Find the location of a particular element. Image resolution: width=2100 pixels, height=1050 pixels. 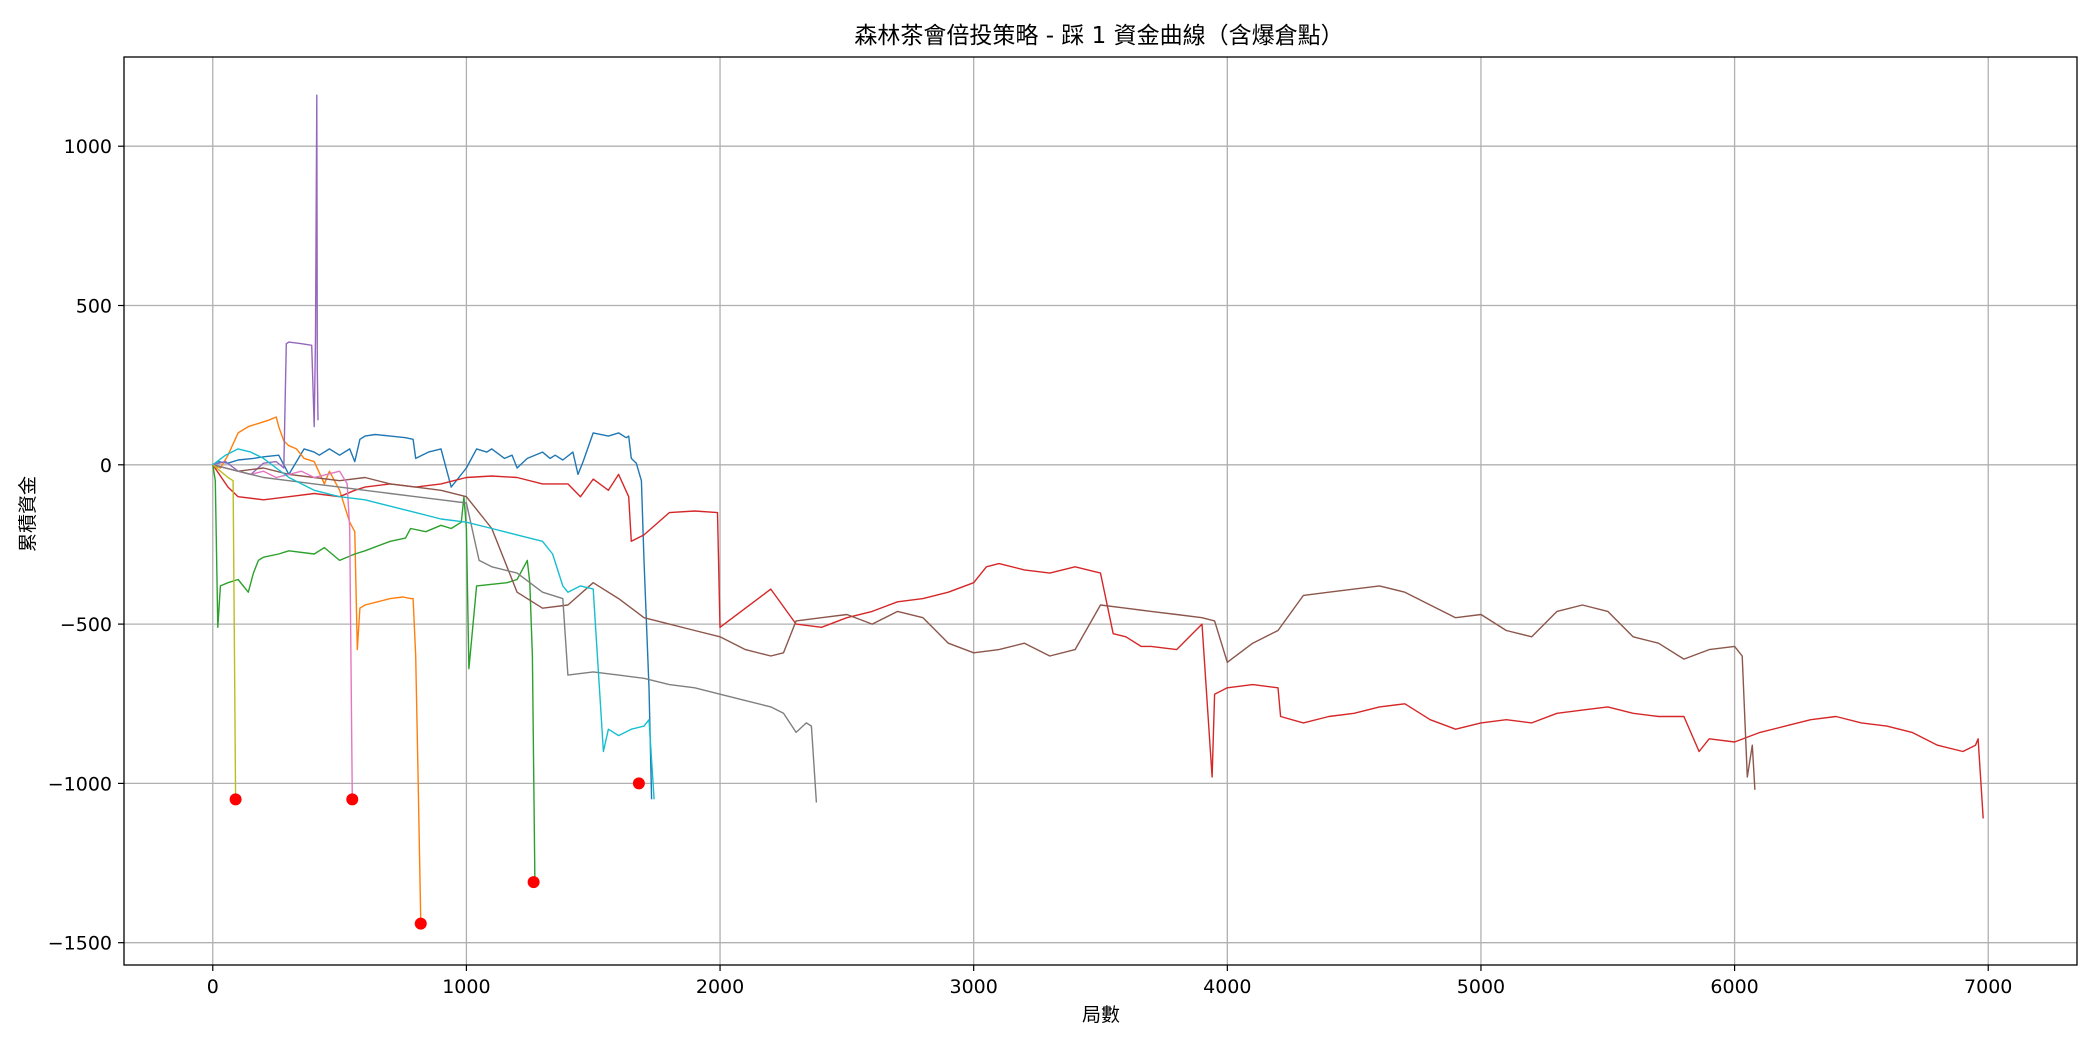

x-tick-label: 4000 is located at coordinates (1227, 987).